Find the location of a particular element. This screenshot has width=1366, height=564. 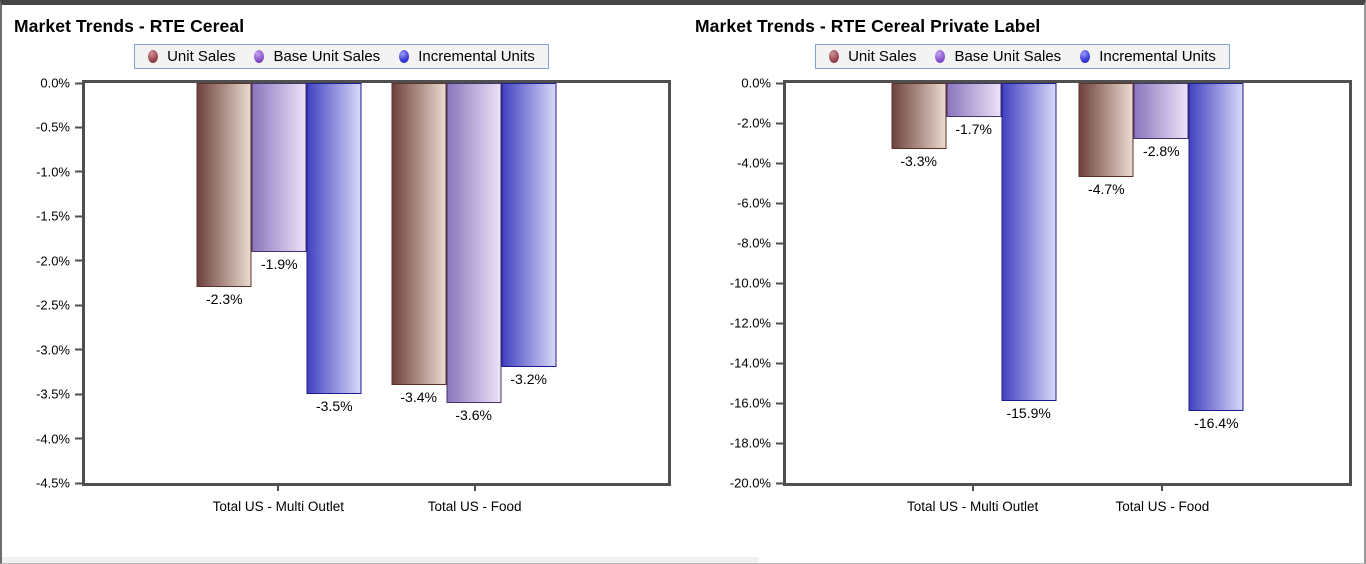

y-tick-label: -20.0% is located at coordinates (750, 483).